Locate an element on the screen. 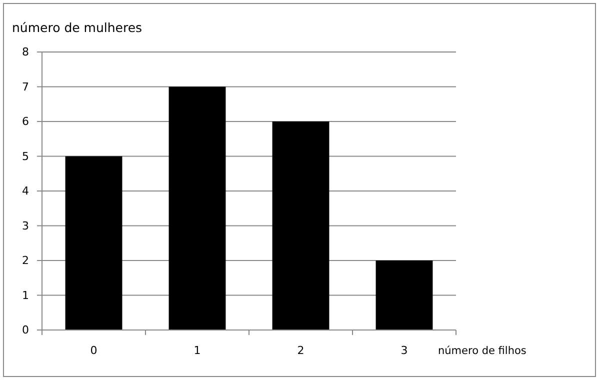 Image resolution: width=600 pixels, height=381 pixels. y-tick-label: 2 is located at coordinates (25, 261).